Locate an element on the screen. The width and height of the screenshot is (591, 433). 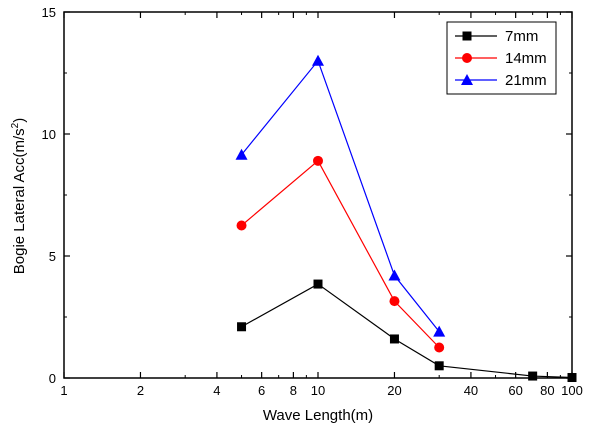
y-tick-label: 10 is located at coordinates (49, 134).